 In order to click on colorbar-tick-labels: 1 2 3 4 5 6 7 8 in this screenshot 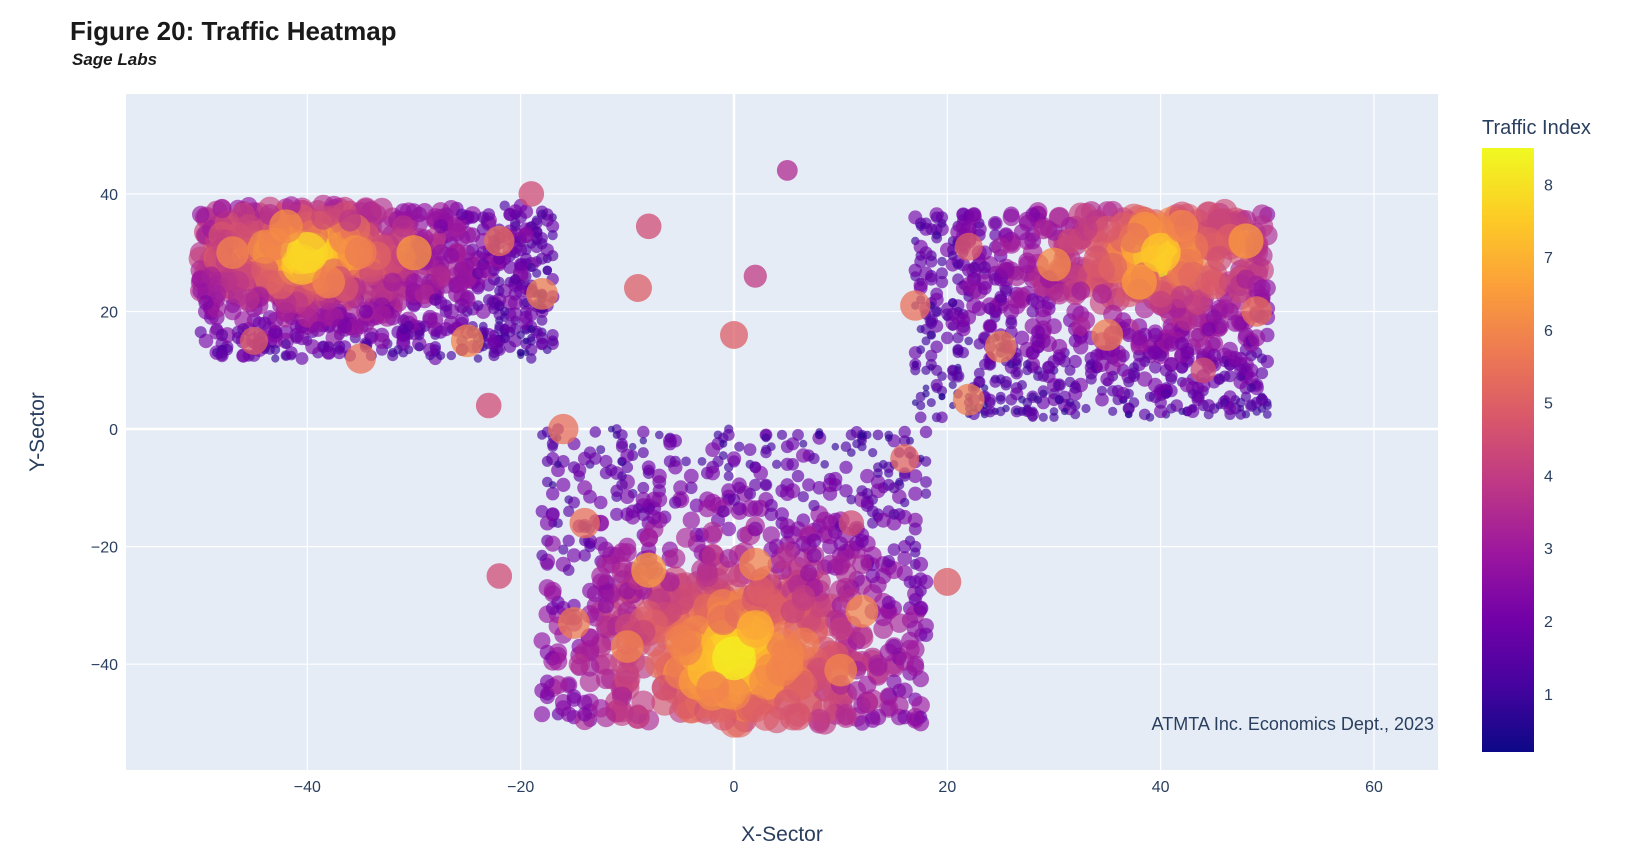, I will do `click(1548, 440)`.